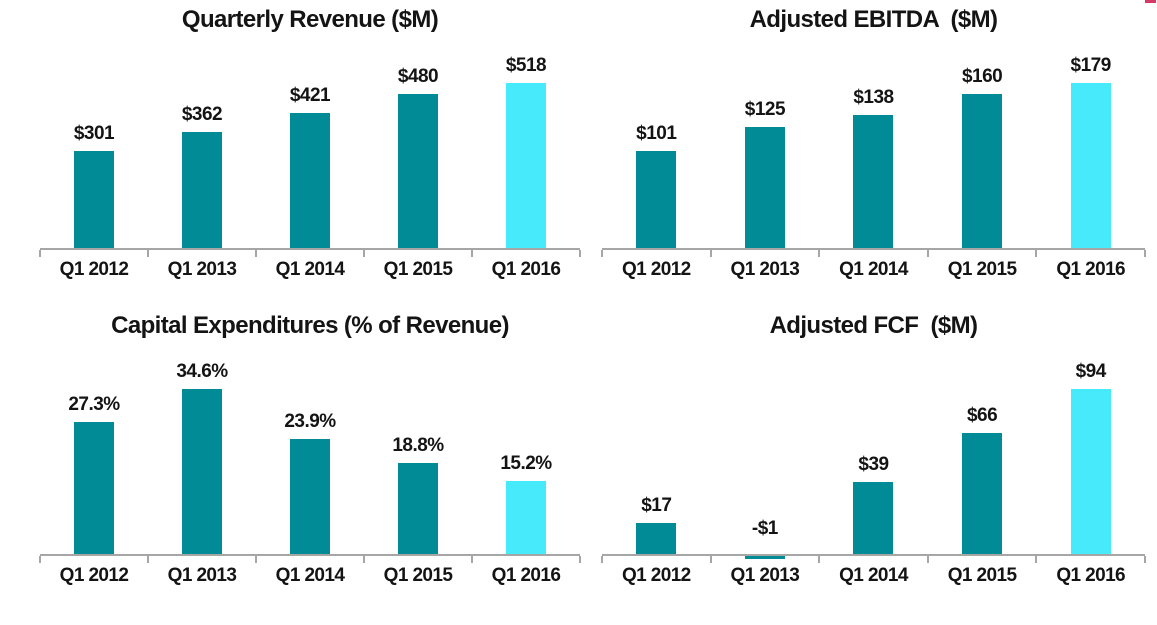 This screenshot has width=1157, height=625. I want to click on bar-group: 15.2%, so click(526, 457).